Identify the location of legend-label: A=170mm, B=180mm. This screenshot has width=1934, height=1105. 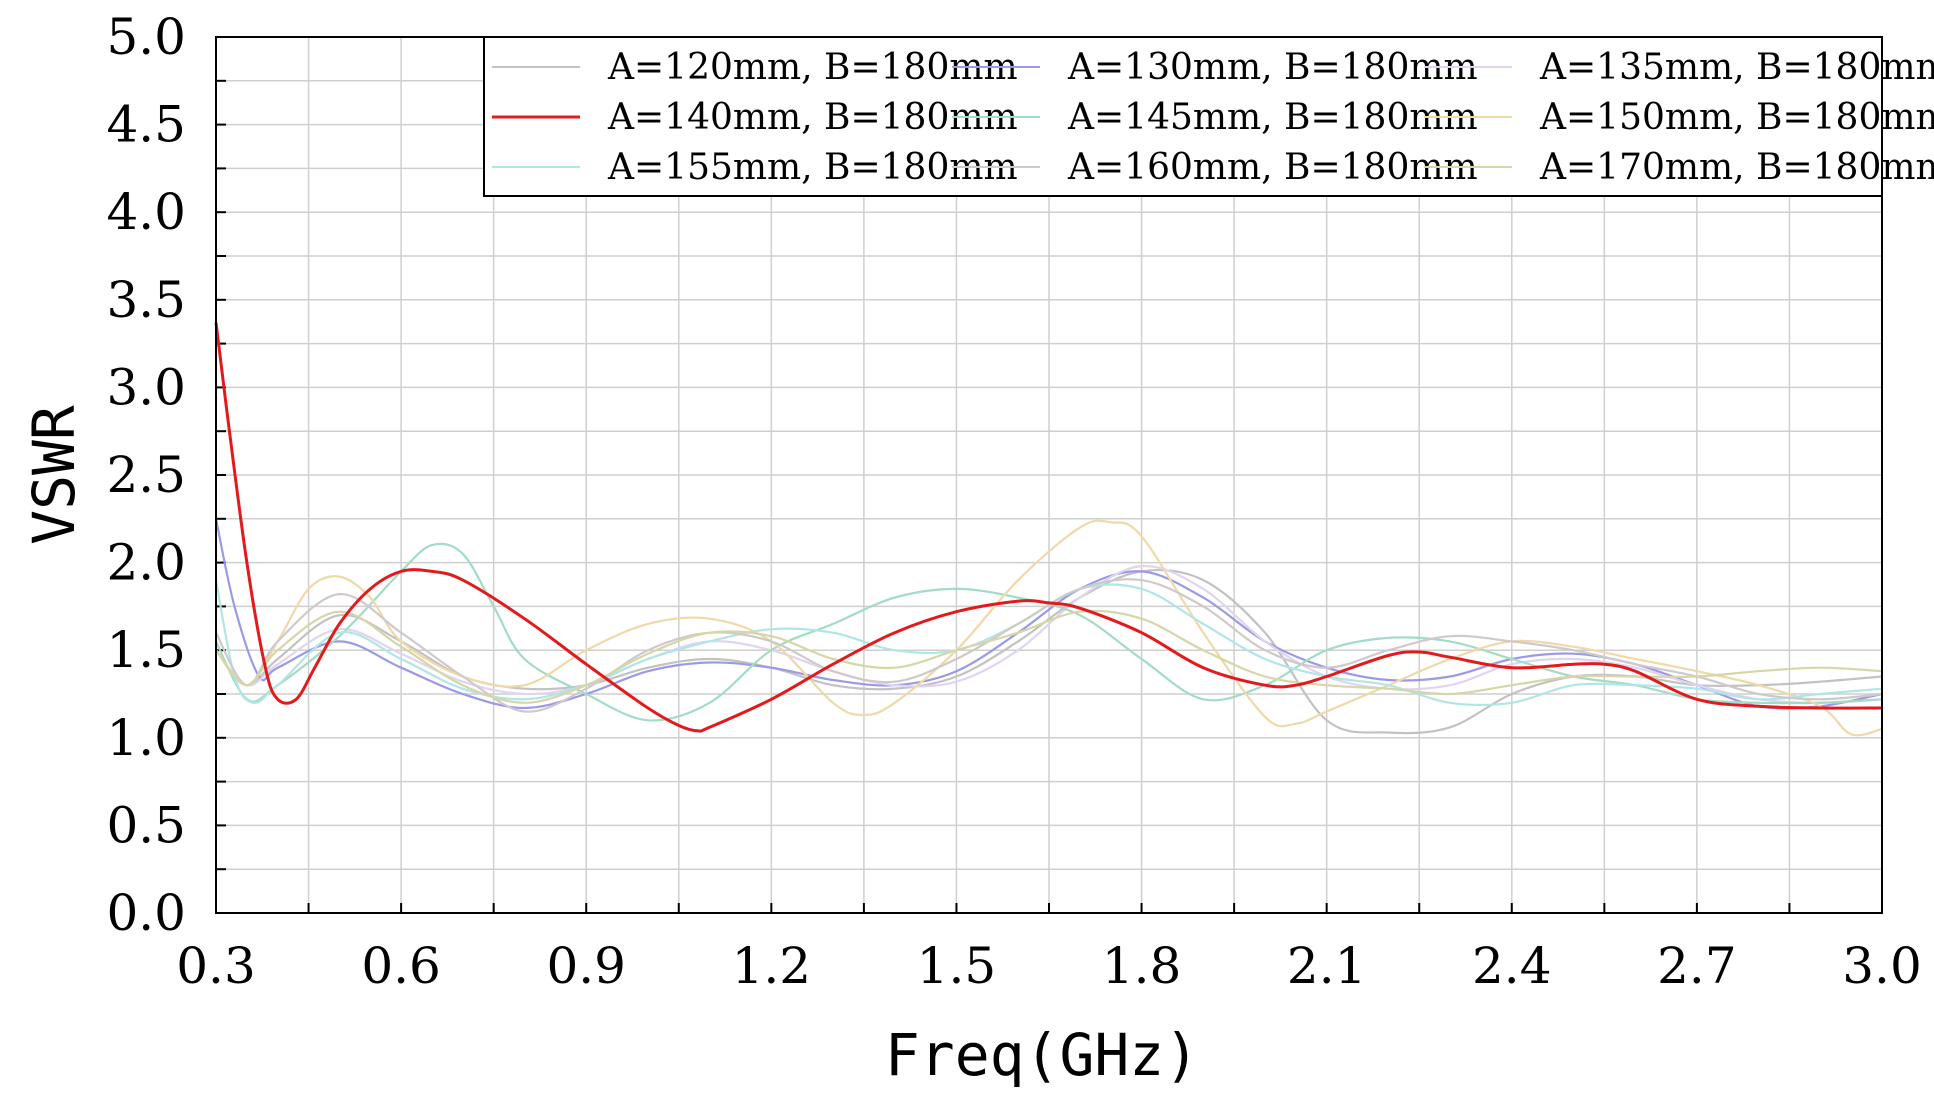
(1736, 167).